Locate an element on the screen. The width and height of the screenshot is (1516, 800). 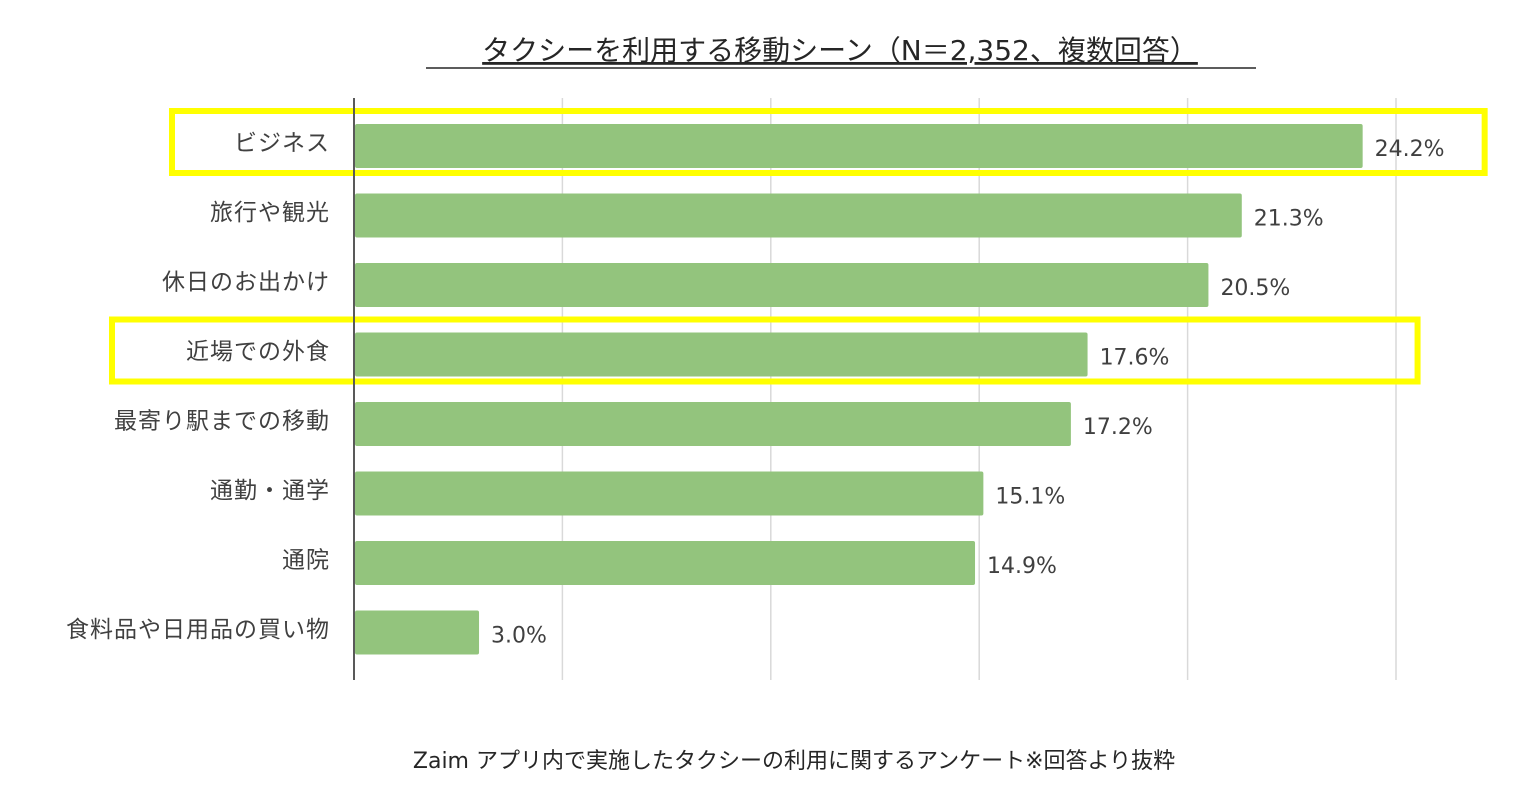
category-label: ビジネス is located at coordinates (282, 144).